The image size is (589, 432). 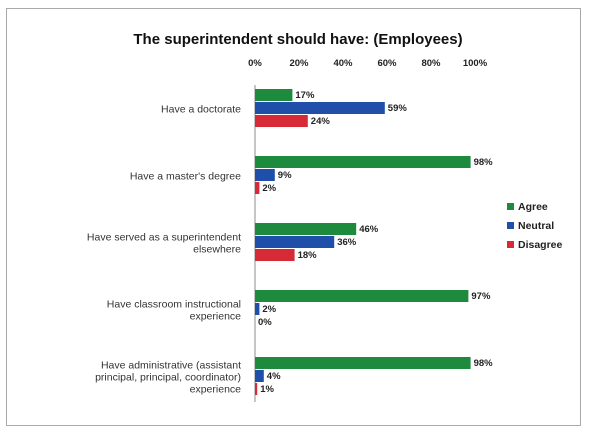 What do you see at coordinates (174, 305) in the screenshot?
I see `category-label: Have classroom instructional` at bounding box center [174, 305].